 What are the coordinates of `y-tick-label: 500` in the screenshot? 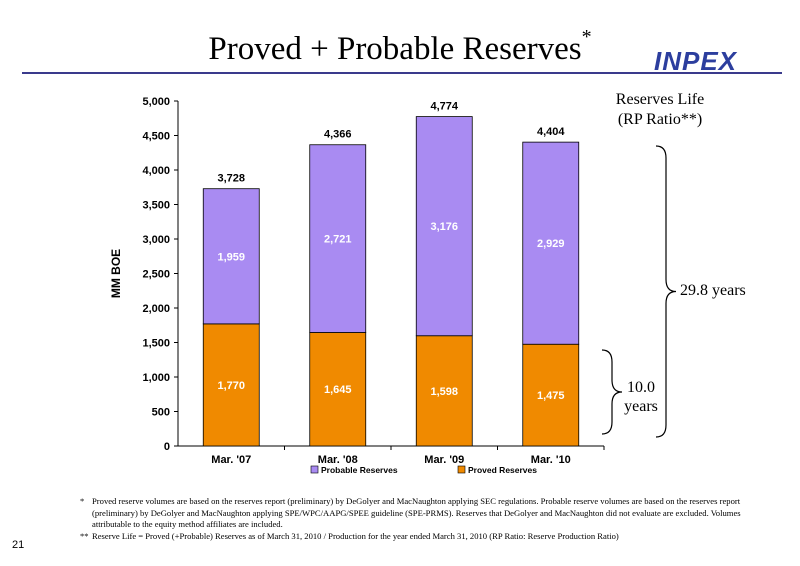 It's located at (161, 413).